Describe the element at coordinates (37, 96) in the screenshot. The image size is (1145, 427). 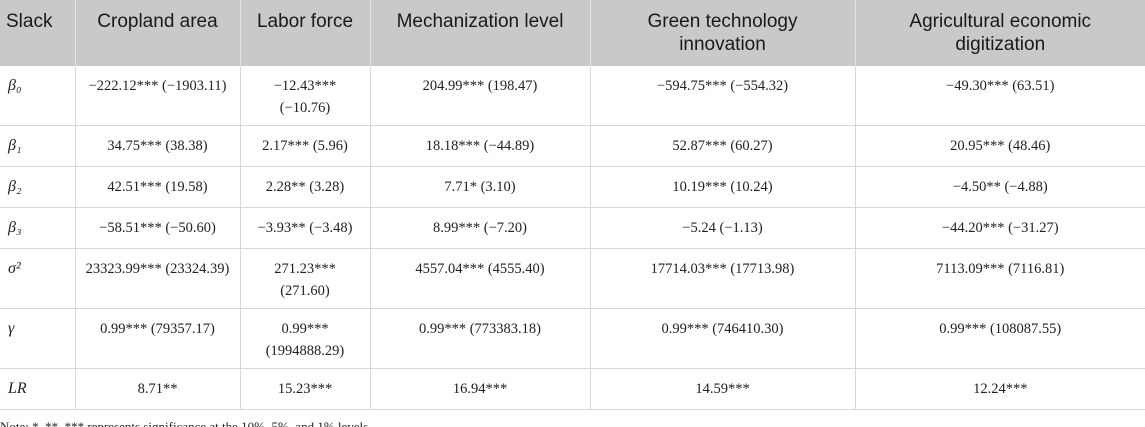
I see `row-label: β₀` at that location.